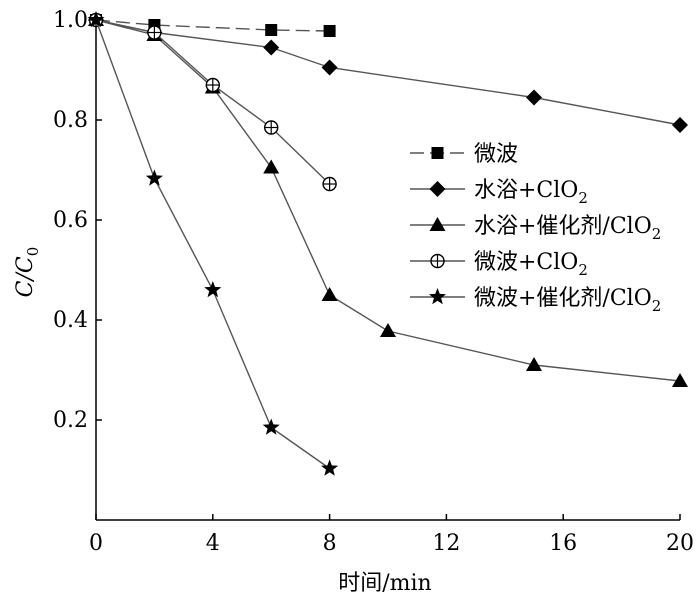  Describe the element at coordinates (330, 543) in the screenshot. I see `x-tick-label: 8` at that location.